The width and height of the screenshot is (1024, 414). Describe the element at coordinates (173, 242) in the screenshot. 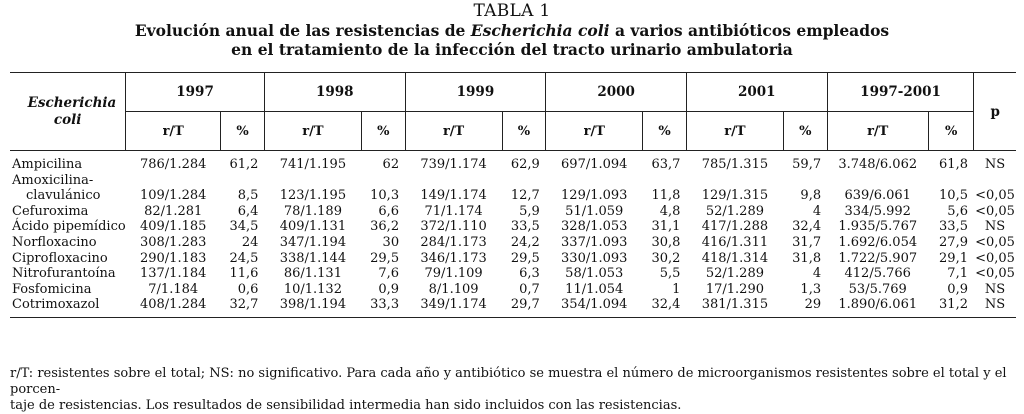

I see `resistant-over-total: 308/1.283` at that location.